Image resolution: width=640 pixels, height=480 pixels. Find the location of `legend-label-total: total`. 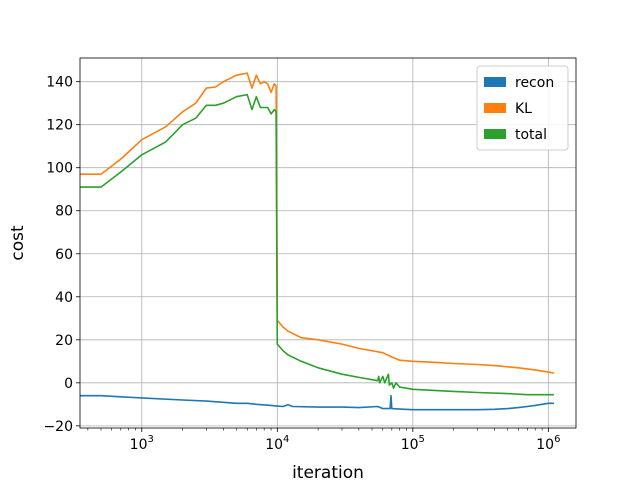

legend-label-total: total is located at coordinates (531, 135).